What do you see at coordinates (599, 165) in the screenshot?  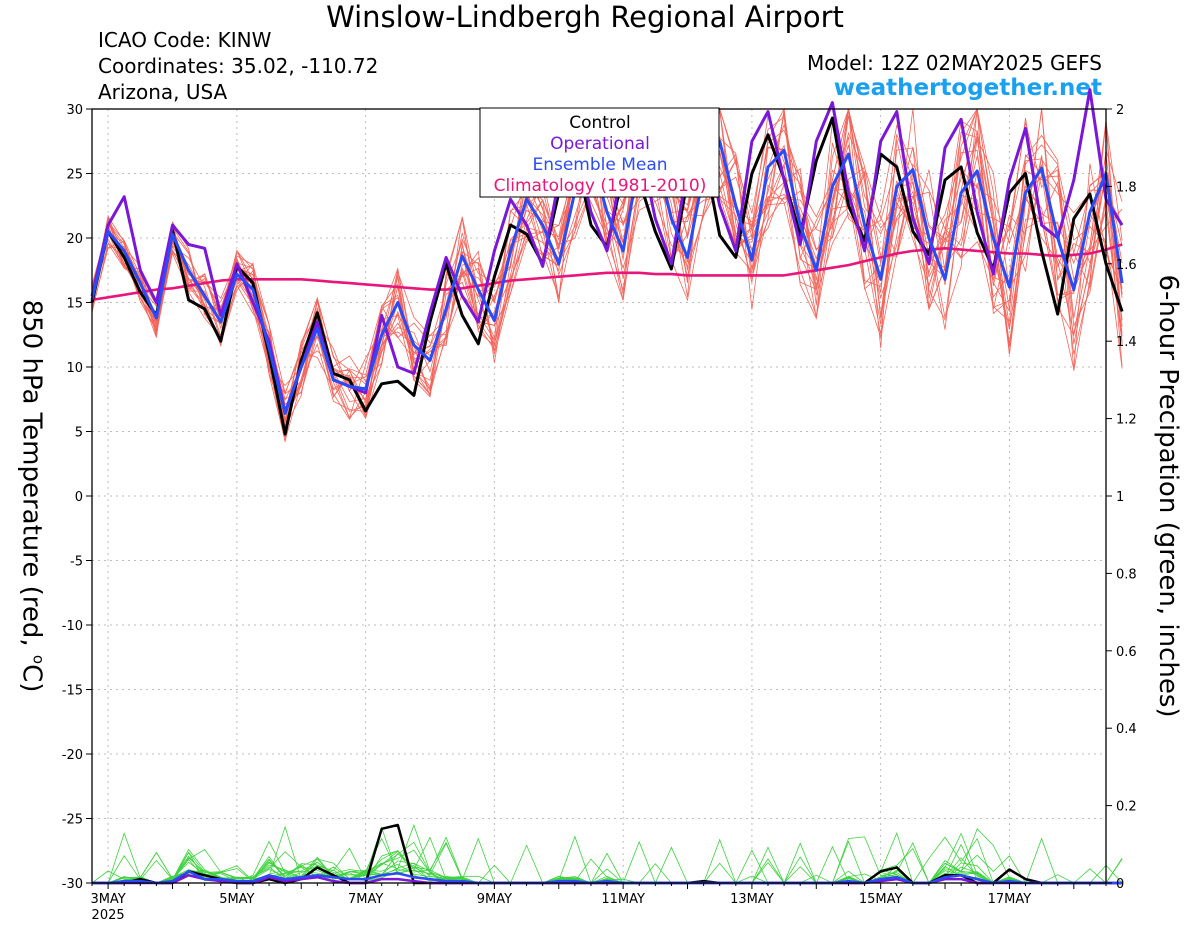 I see `legend-mean: Ensemble Mean` at bounding box center [599, 165].